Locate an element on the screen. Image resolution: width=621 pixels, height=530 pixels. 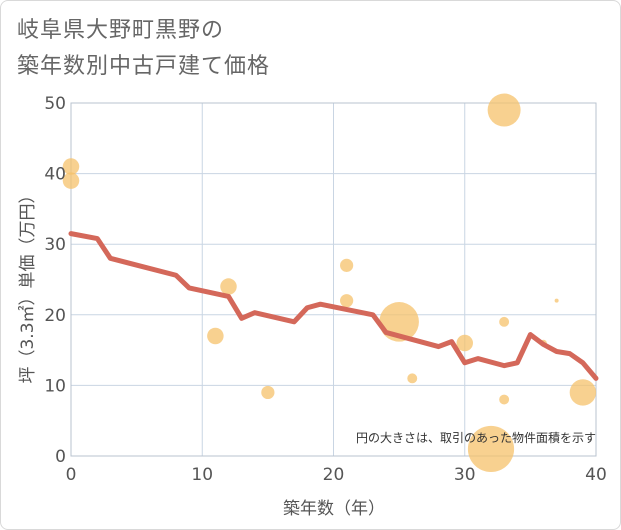
x-tick-label-0: 0 is located at coordinates (71, 475).